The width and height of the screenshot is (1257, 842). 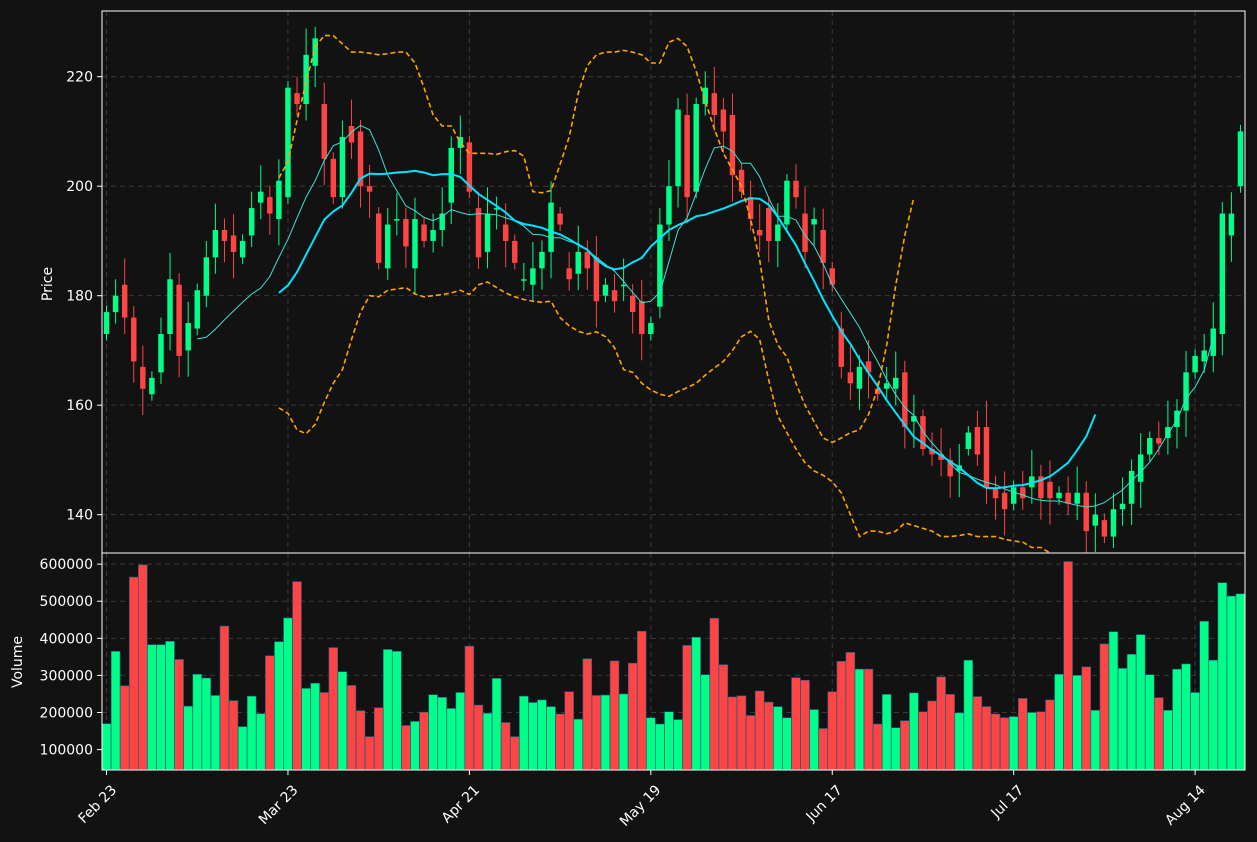 What do you see at coordinates (79, 78) in the screenshot?
I see `price-tick-label: 220` at bounding box center [79, 78].